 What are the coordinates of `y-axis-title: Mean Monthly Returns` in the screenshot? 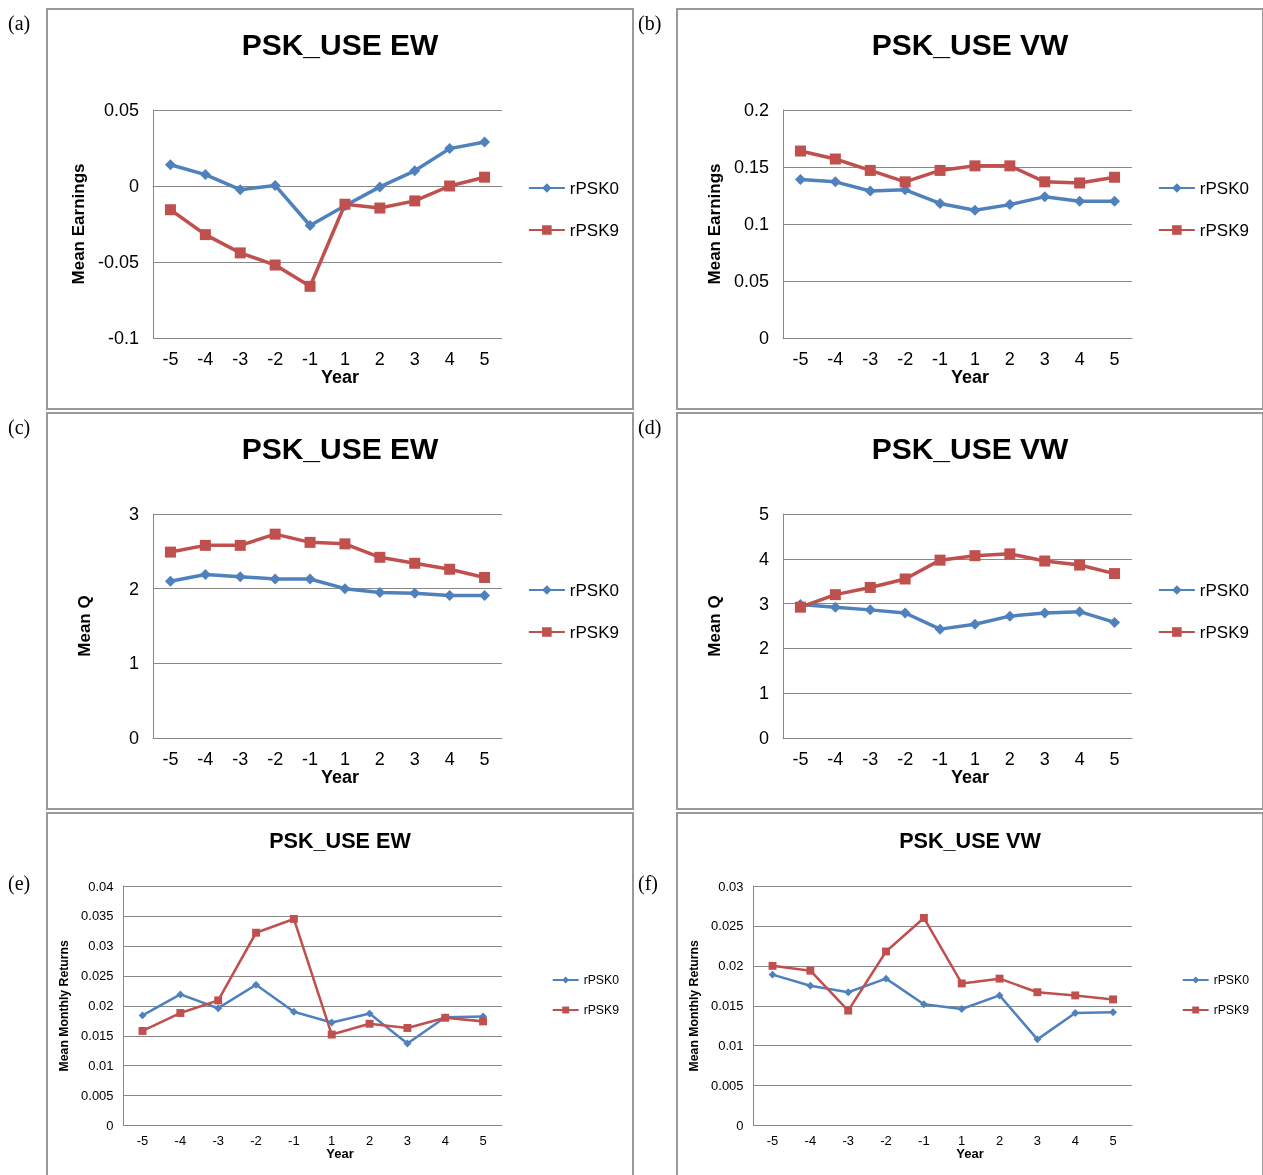 It's located at (64, 1006).